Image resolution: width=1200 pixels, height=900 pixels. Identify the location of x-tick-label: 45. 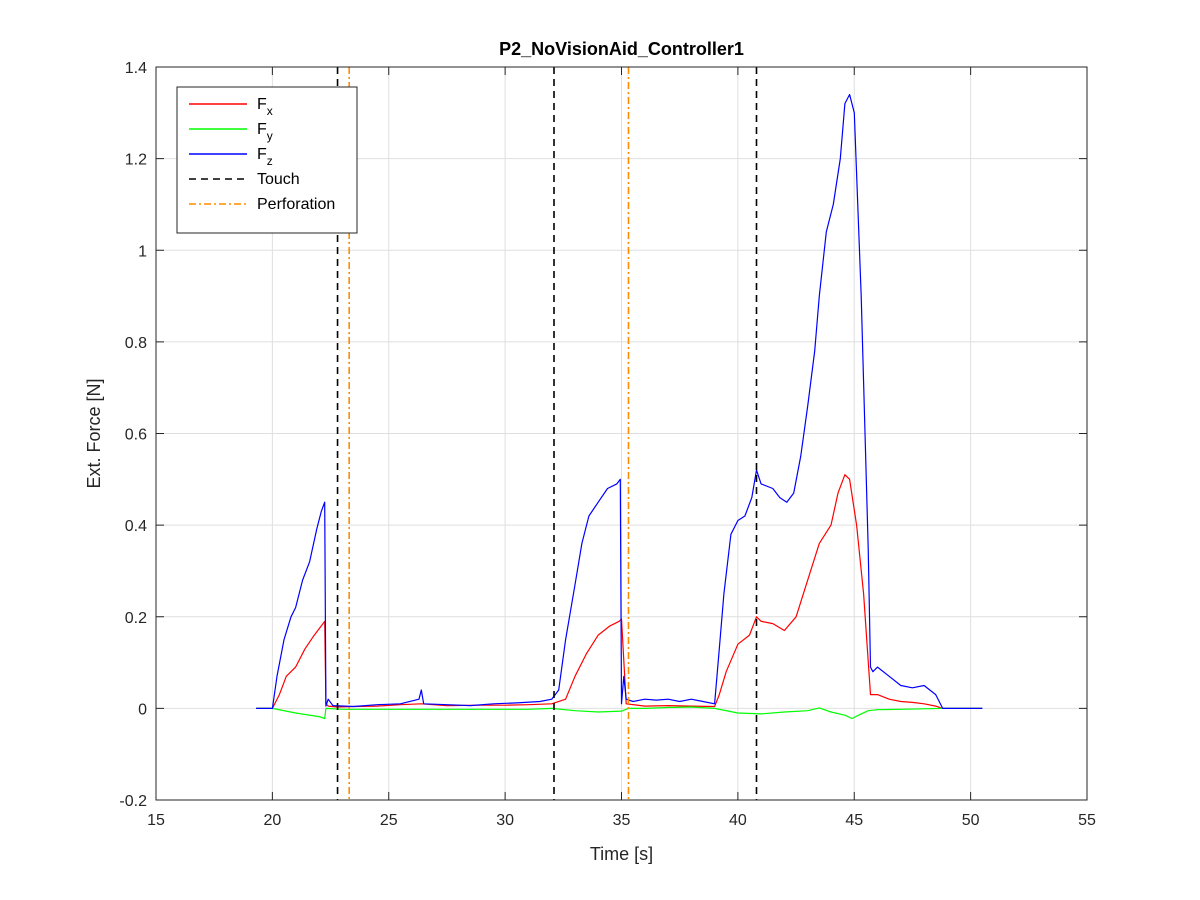
(854, 820).